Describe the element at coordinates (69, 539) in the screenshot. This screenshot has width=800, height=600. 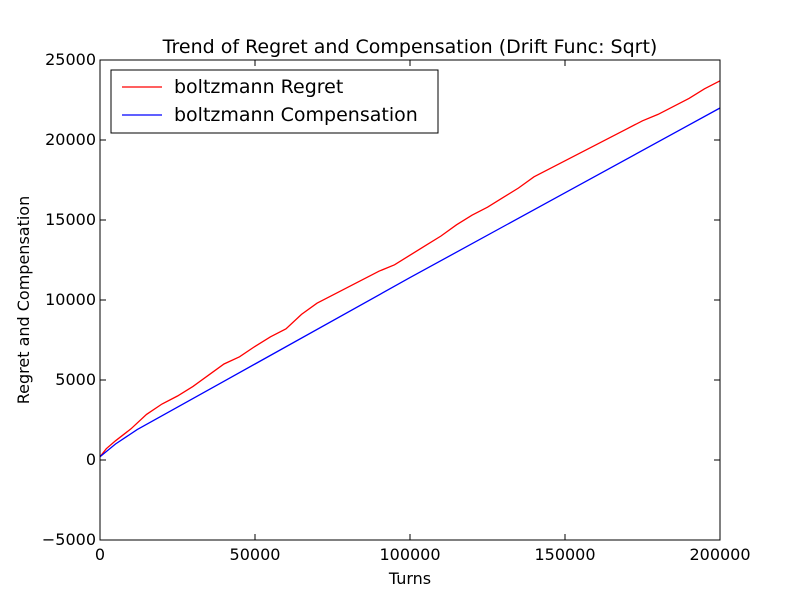
I see `y-tick-label: −5000` at that location.